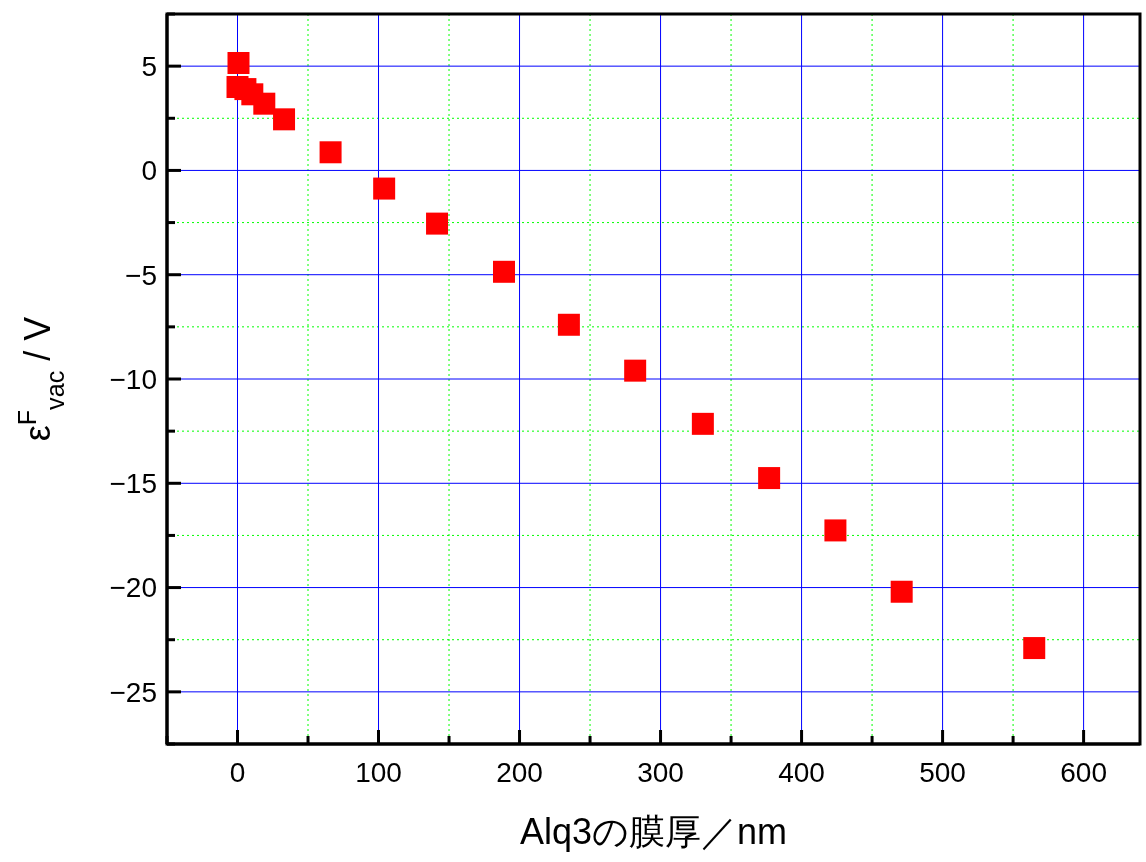  What do you see at coordinates (801, 772) in the screenshot?
I see `x-tick-label: 400` at bounding box center [801, 772].